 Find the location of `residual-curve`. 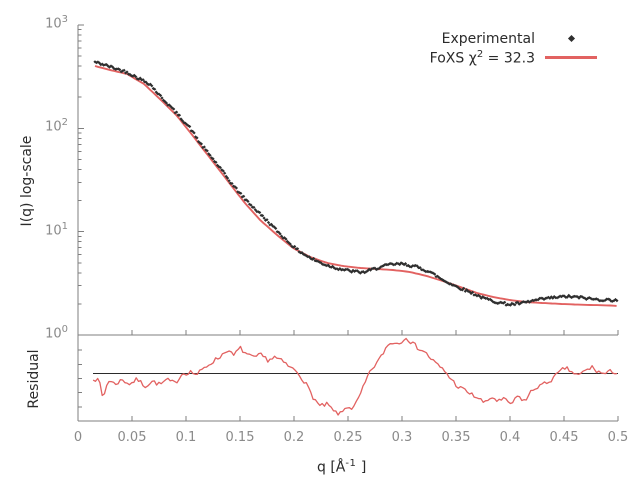

residual-curve is located at coordinates (355, 376).